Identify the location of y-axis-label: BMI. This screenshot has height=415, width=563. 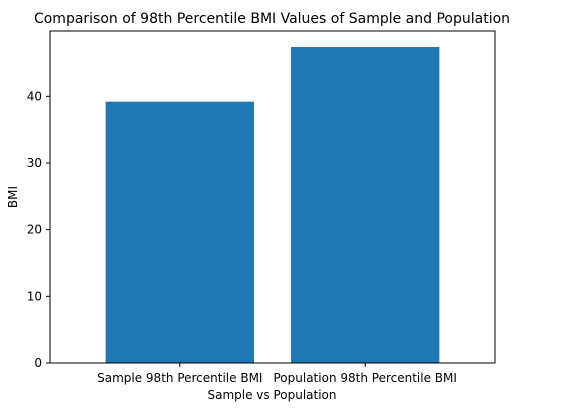
(13, 197).